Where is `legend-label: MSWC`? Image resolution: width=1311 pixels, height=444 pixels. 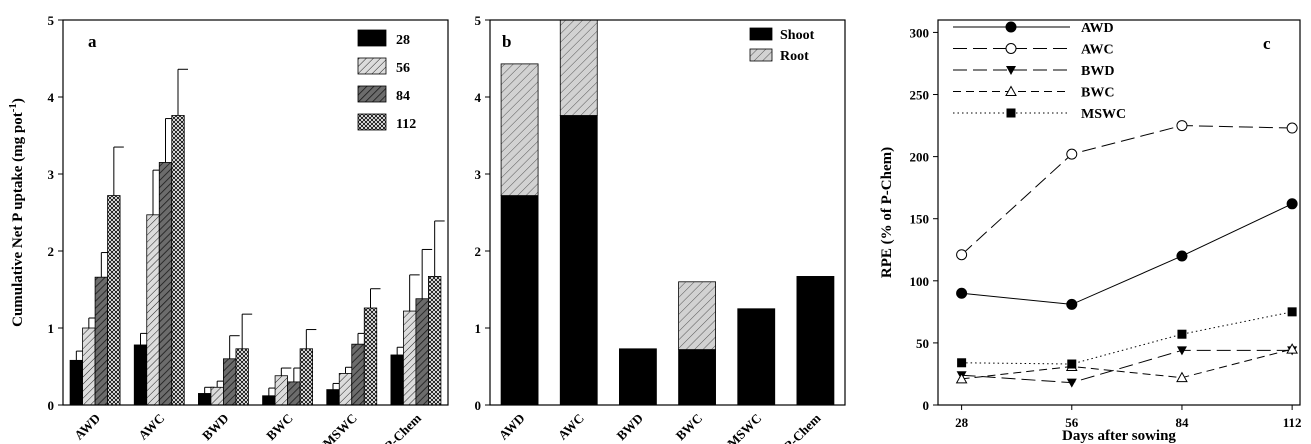 legend-label: MSWC is located at coordinates (1103, 114).